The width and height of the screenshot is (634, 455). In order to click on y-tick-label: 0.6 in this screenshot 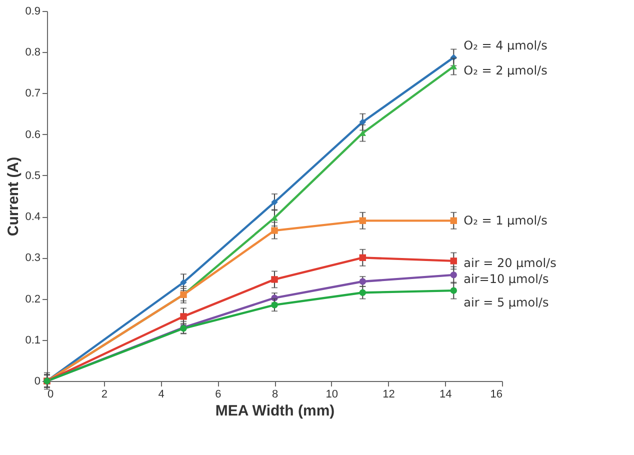, I will do `click(32, 134)`.